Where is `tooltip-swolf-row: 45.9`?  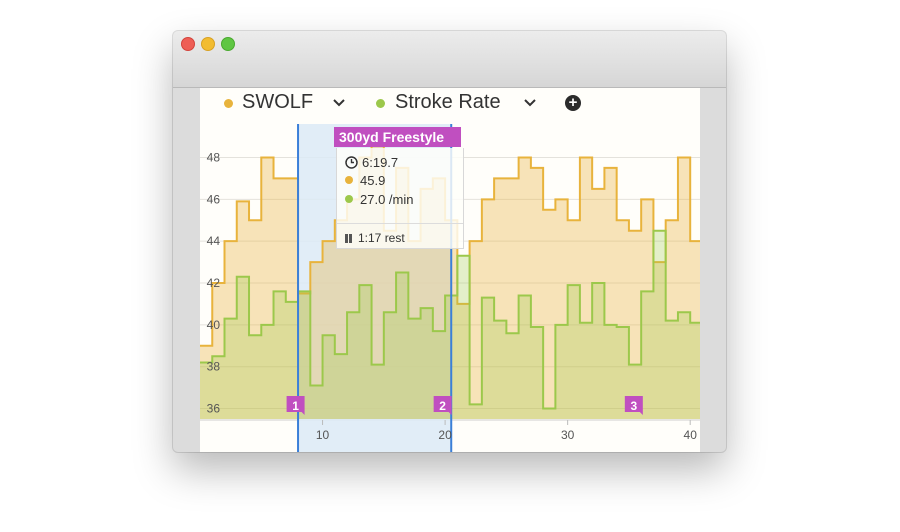
tooltip-swolf-row: 45.9 is located at coordinates (365, 180).